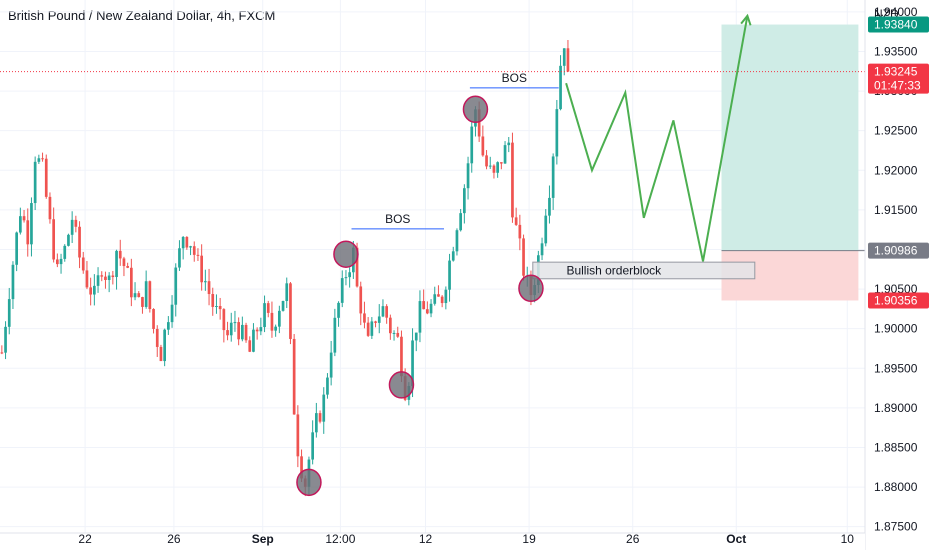 This screenshot has height=550, width=932. I want to click on time-axis: 22 26 Sep 12:00 12 19 26 Oct 10, so click(432, 541).